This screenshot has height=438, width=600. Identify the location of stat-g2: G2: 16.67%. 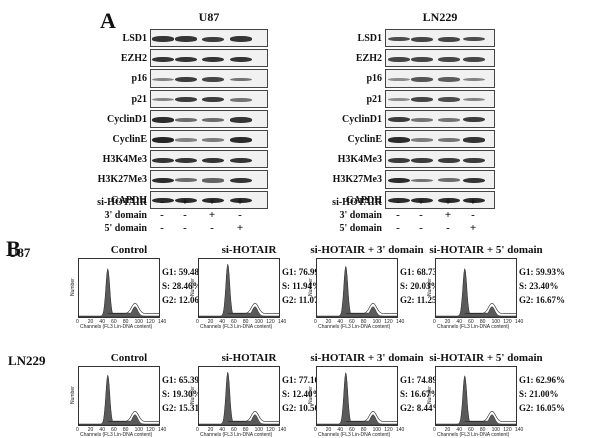
(542, 300).